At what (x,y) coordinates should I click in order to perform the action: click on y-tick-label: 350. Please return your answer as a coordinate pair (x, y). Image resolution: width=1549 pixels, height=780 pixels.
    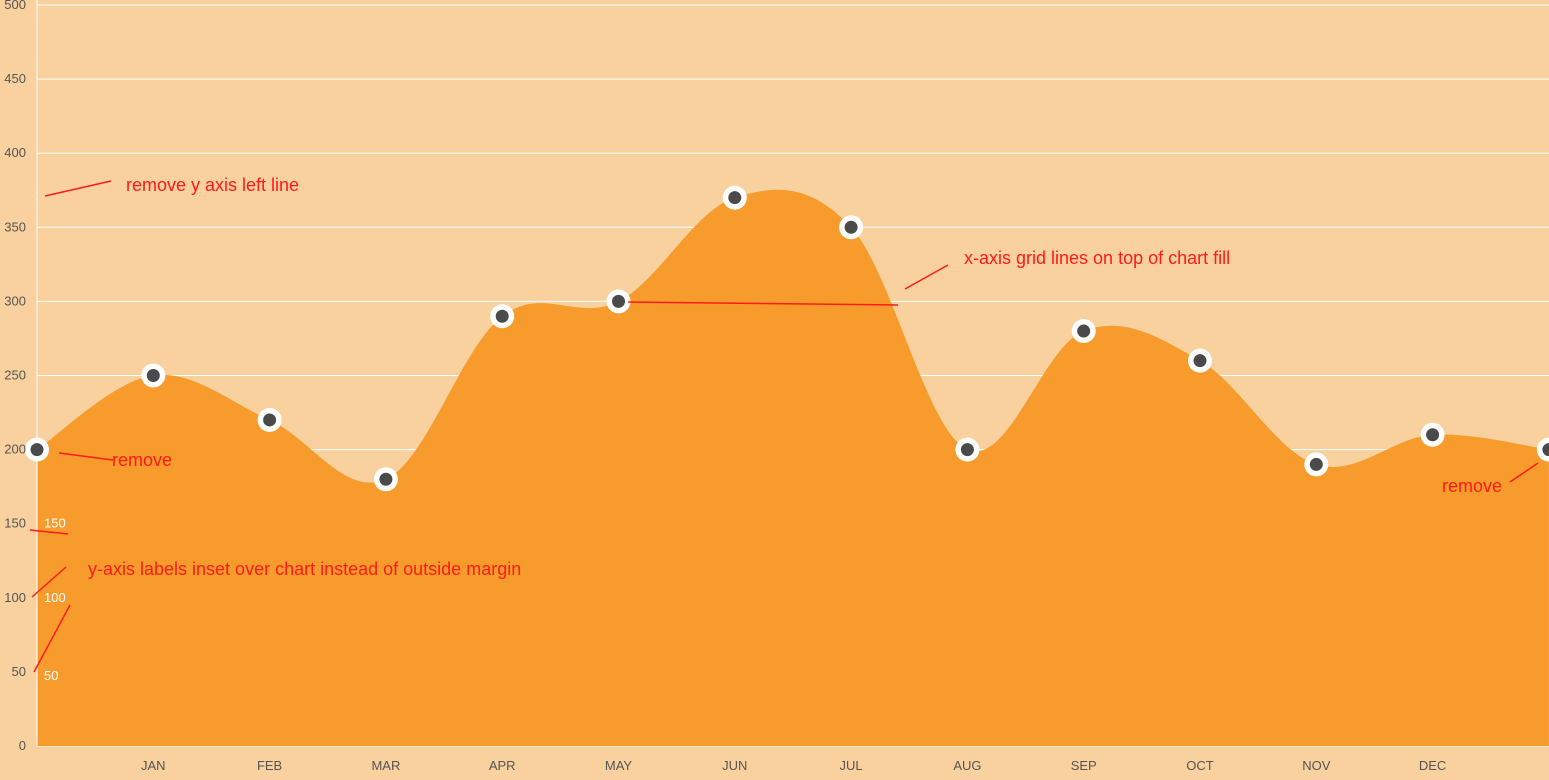
    Looking at the image, I should click on (15, 226).